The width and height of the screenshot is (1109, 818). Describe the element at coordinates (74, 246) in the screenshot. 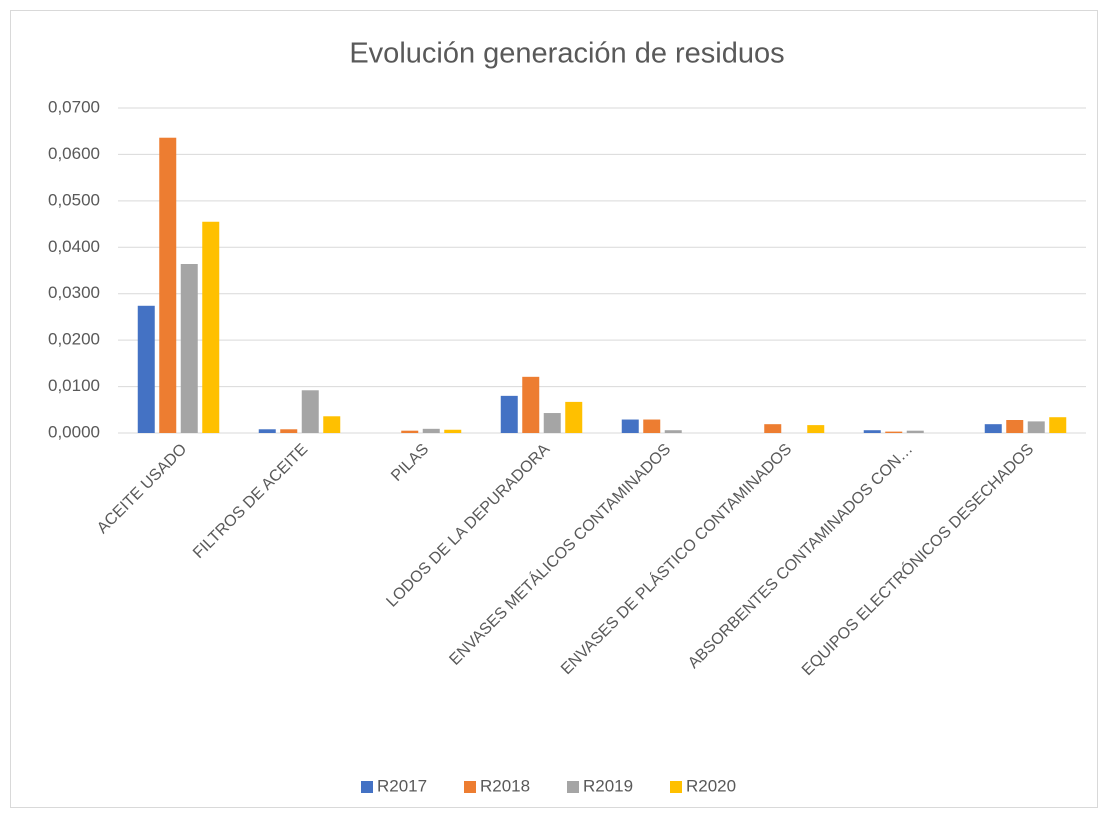

I see `y-tick-label: 0,0400` at that location.